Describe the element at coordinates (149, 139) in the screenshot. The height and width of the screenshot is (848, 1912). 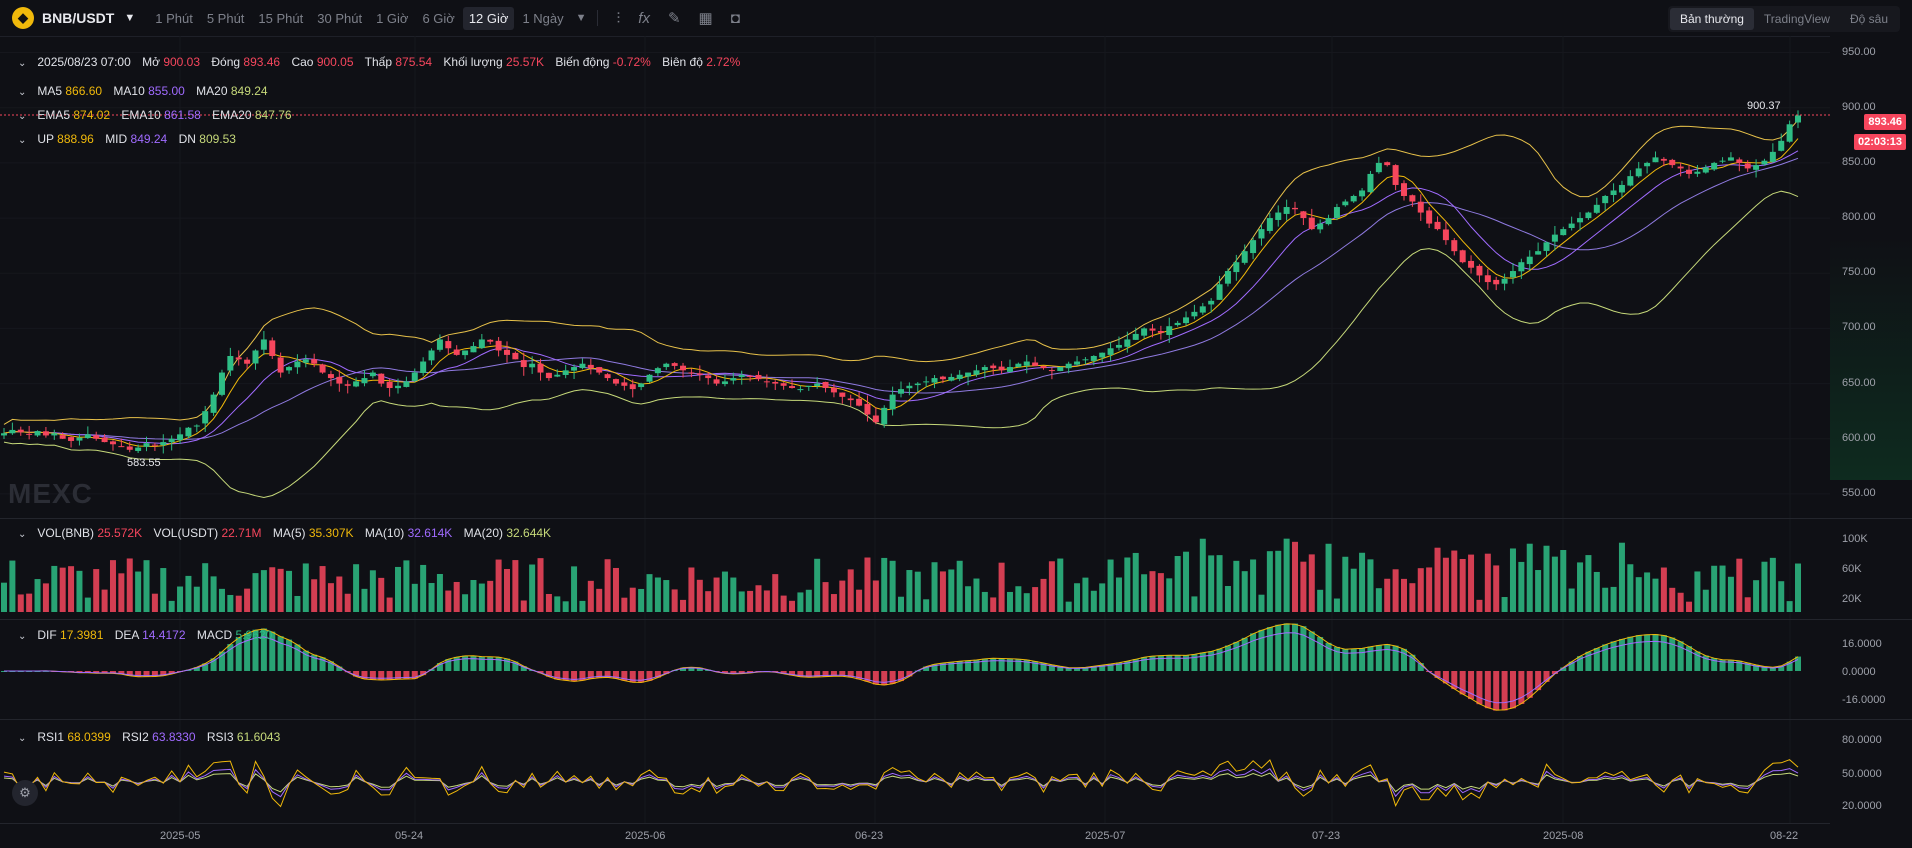
I see `boll-mid-value: 849.24` at that location.